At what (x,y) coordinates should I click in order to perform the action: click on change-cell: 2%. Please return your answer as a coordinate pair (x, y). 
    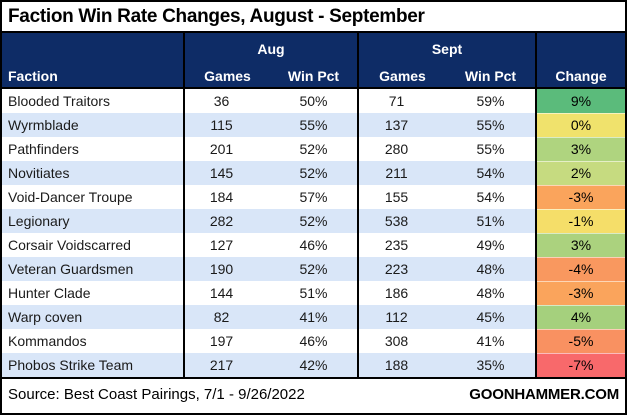
    Looking at the image, I should click on (580, 173).